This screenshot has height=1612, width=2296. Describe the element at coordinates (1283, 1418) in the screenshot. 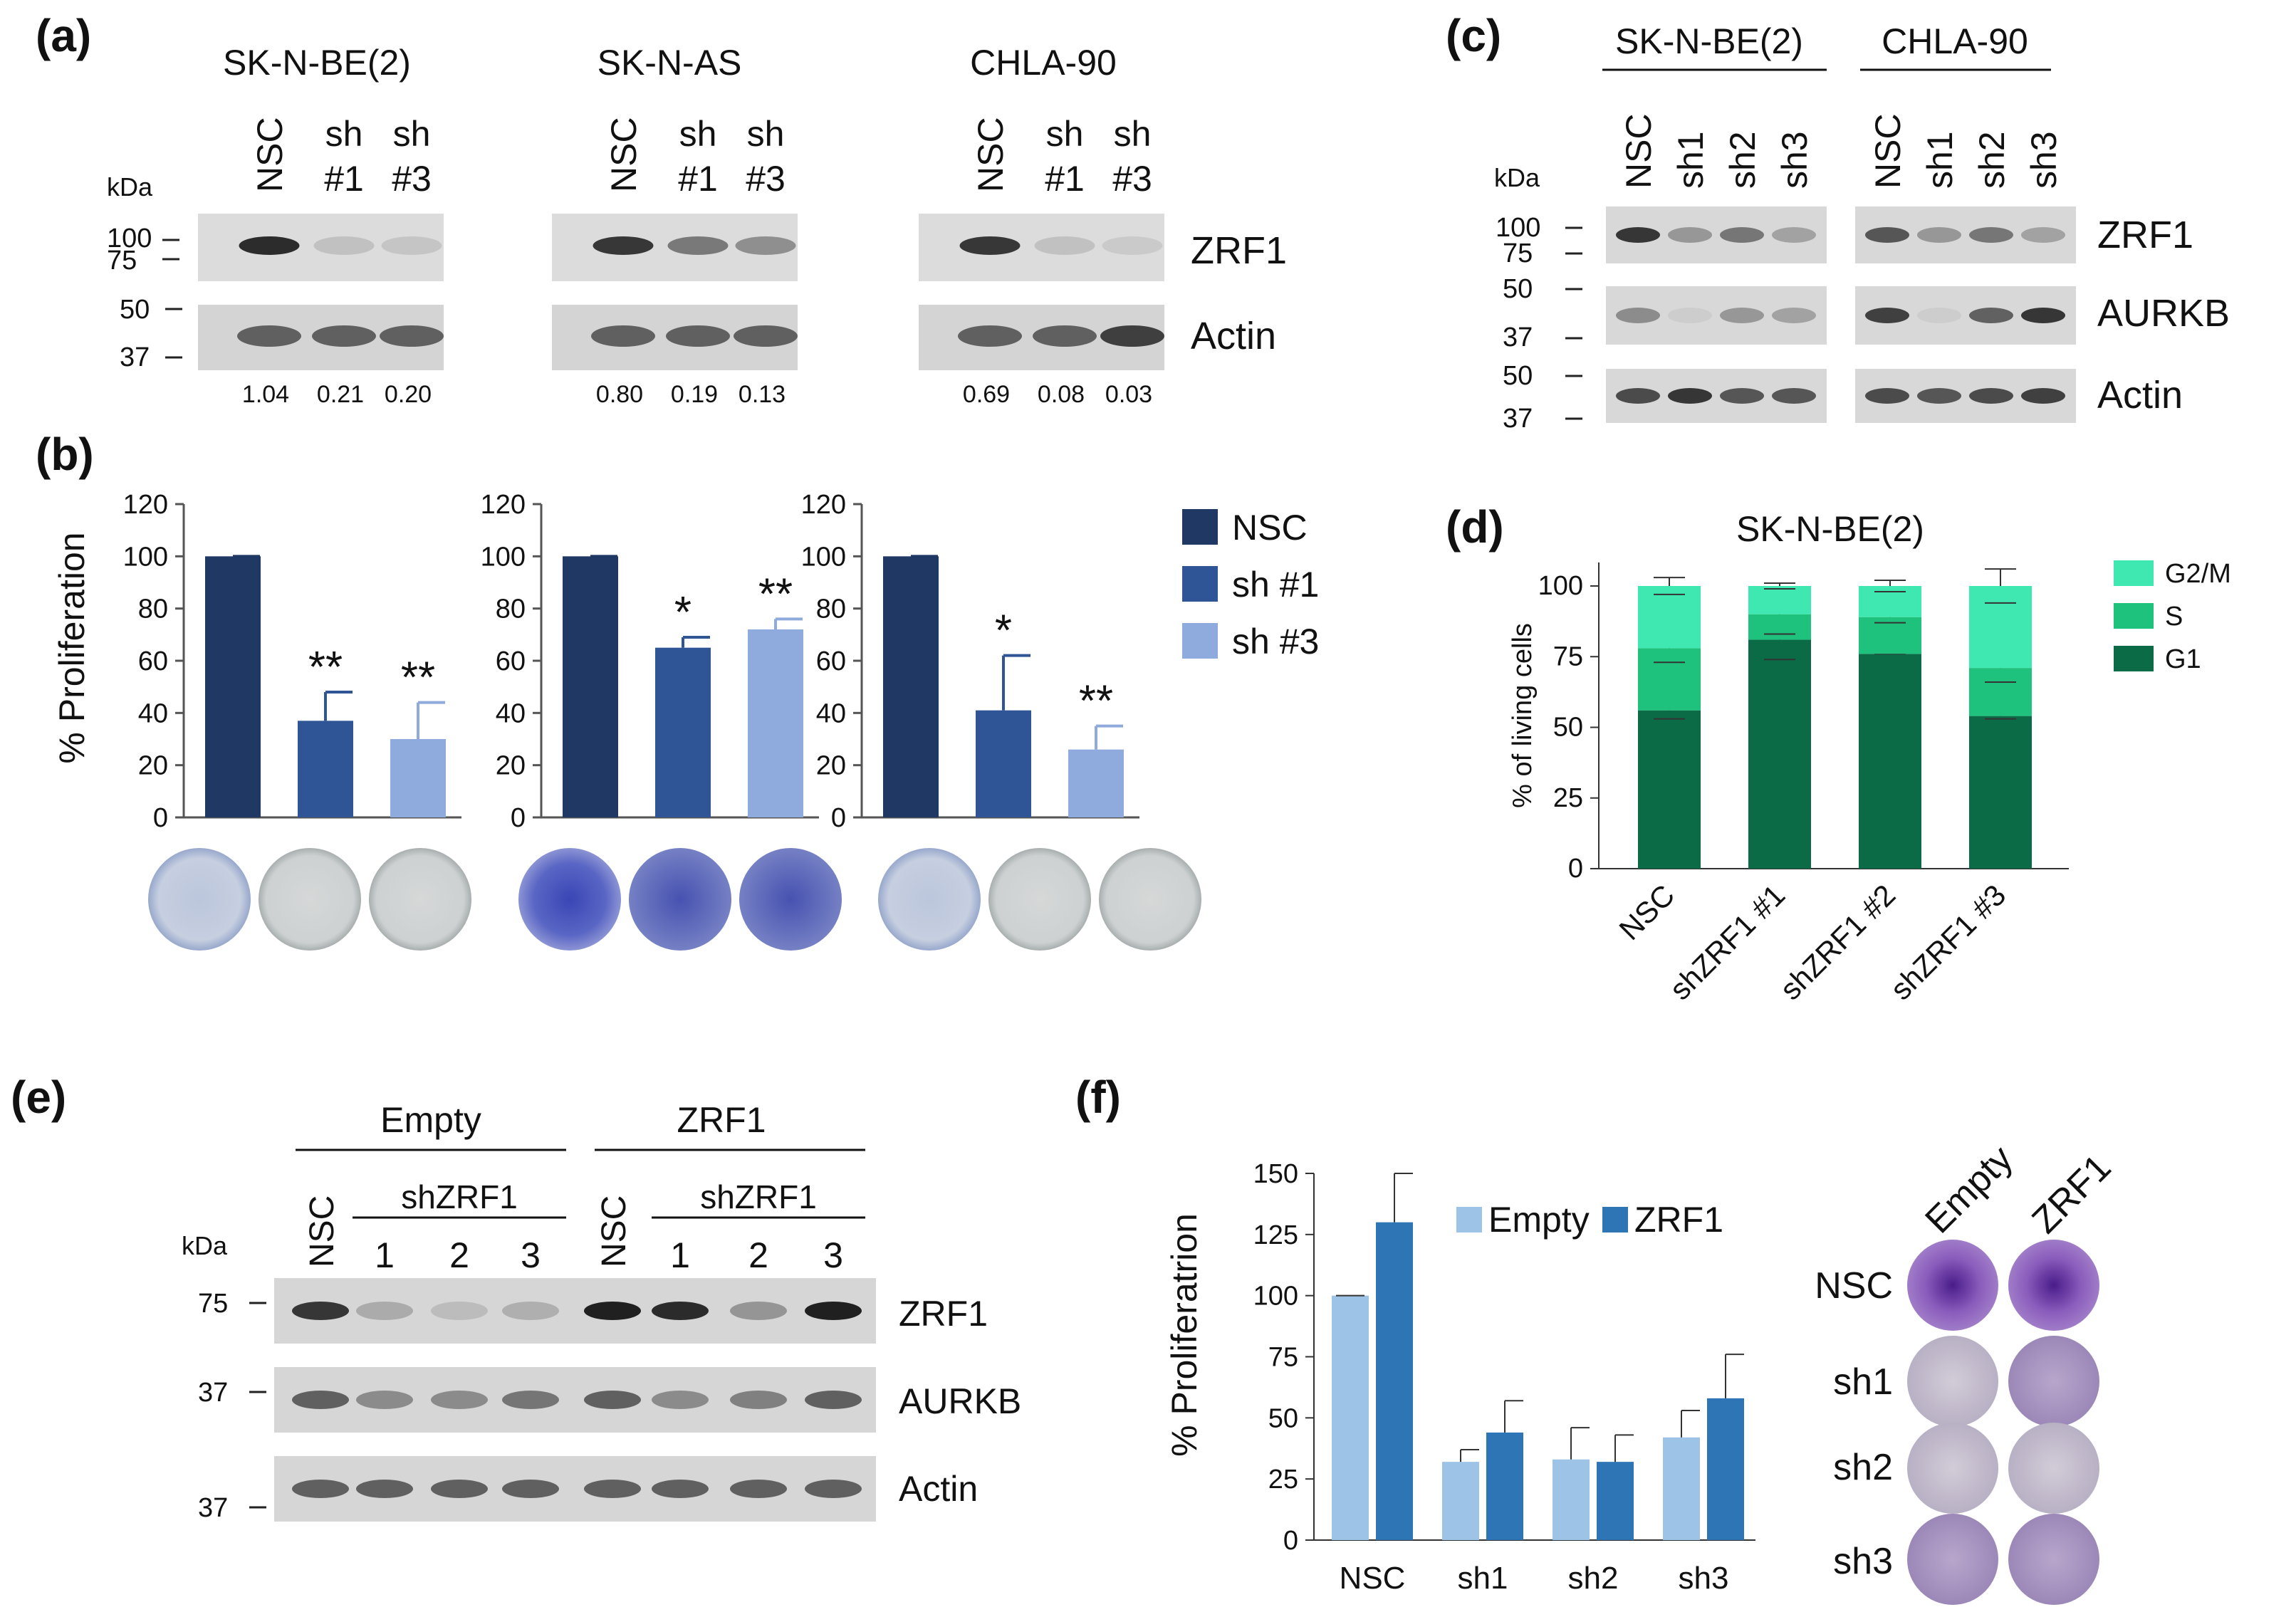

I see `y-tick-label: 50` at that location.